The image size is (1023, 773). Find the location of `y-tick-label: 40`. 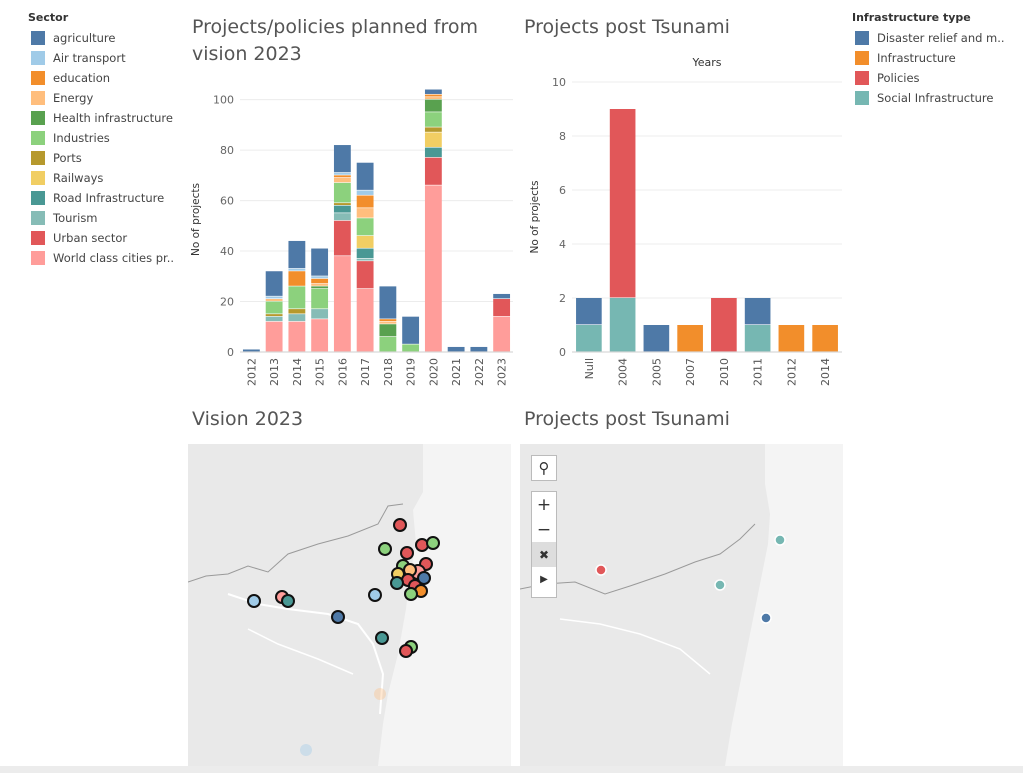

y-tick-label: 40 is located at coordinates (227, 251).